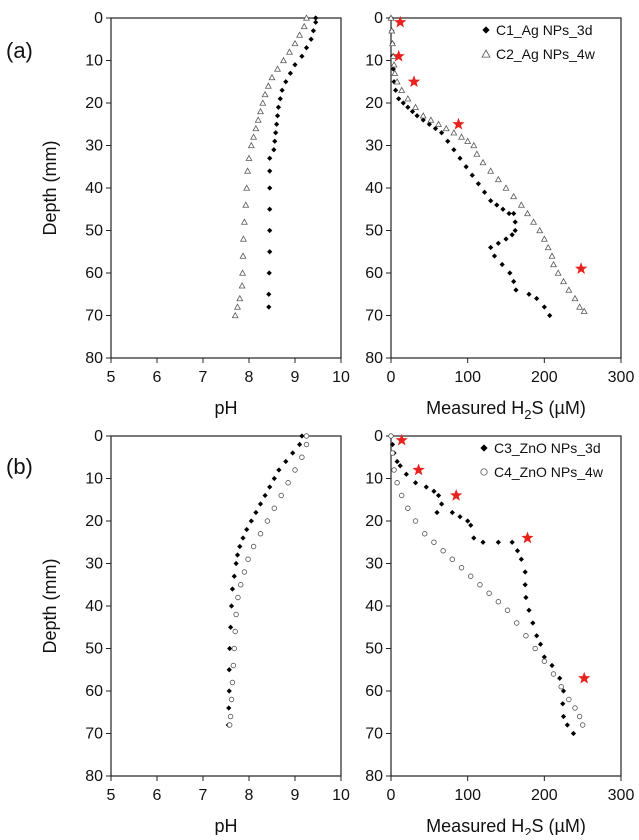  What do you see at coordinates (94, 358) in the screenshot?
I see `y-tick-label: 80` at bounding box center [94, 358].